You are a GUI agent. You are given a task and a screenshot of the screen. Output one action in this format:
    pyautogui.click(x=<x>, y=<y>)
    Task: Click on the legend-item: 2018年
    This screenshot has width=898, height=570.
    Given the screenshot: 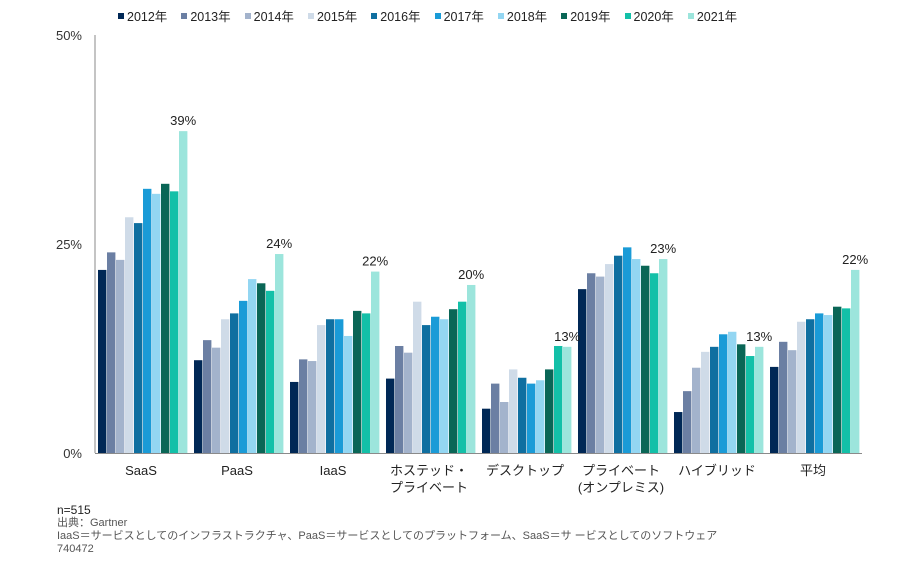 What is the action you would take?
    pyautogui.click(x=522, y=15)
    